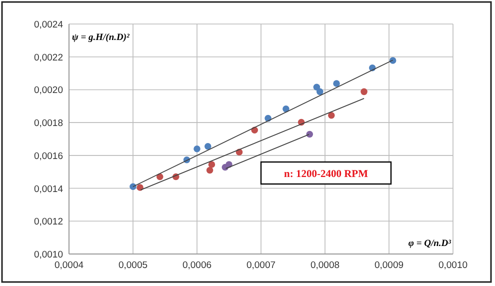  I want to click on y-axis-title: ψ = g.H/(n.D)², so click(101, 38).